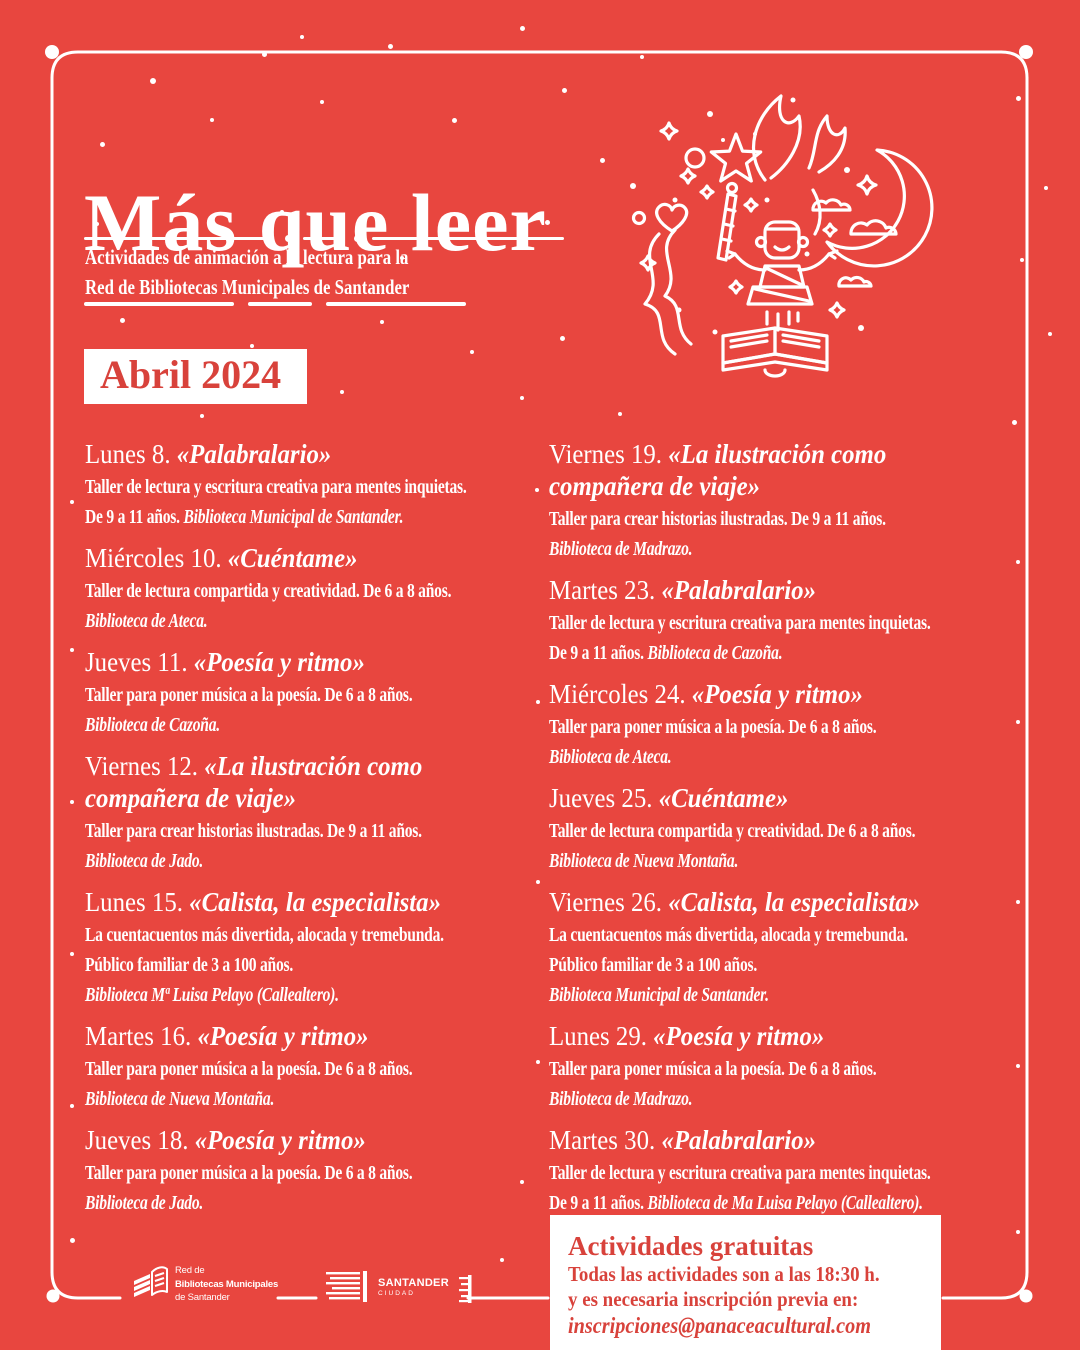 Image resolution: width=1080 pixels, height=1350 pixels. I want to click on santander-flag-icon, so click(346, 1286).